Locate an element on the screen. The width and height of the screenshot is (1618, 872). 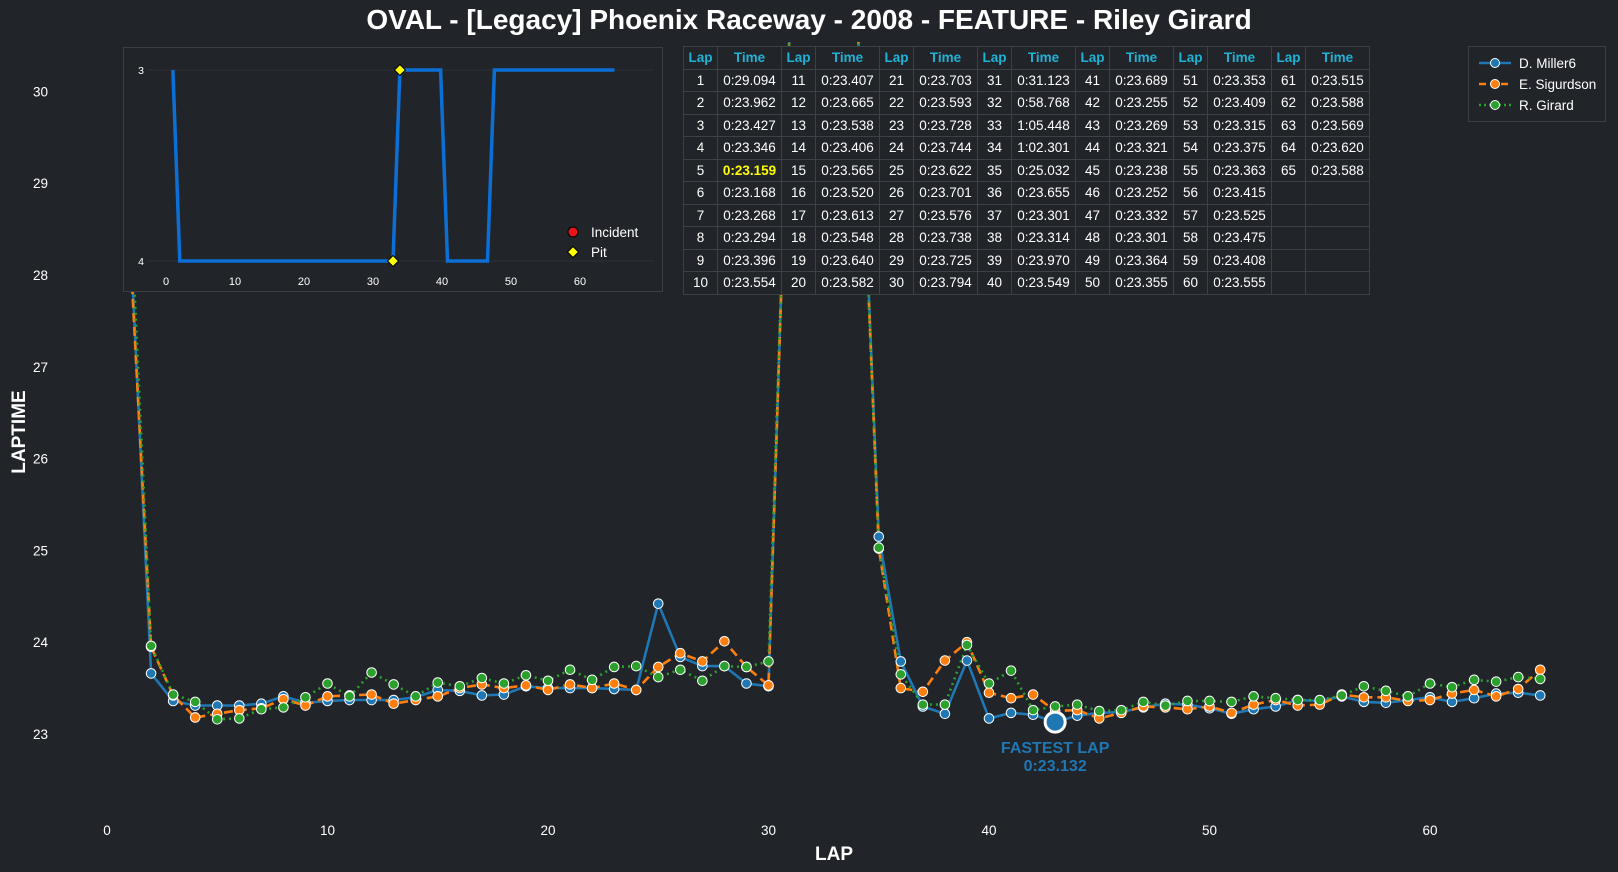
lap-number-cell: 19 is located at coordinates (798, 260).